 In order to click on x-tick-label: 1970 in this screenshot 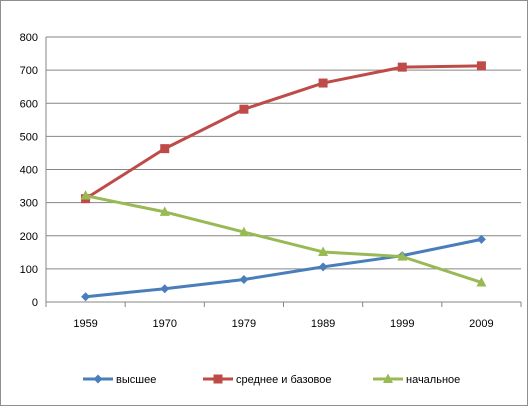, I will do `click(165, 324)`.